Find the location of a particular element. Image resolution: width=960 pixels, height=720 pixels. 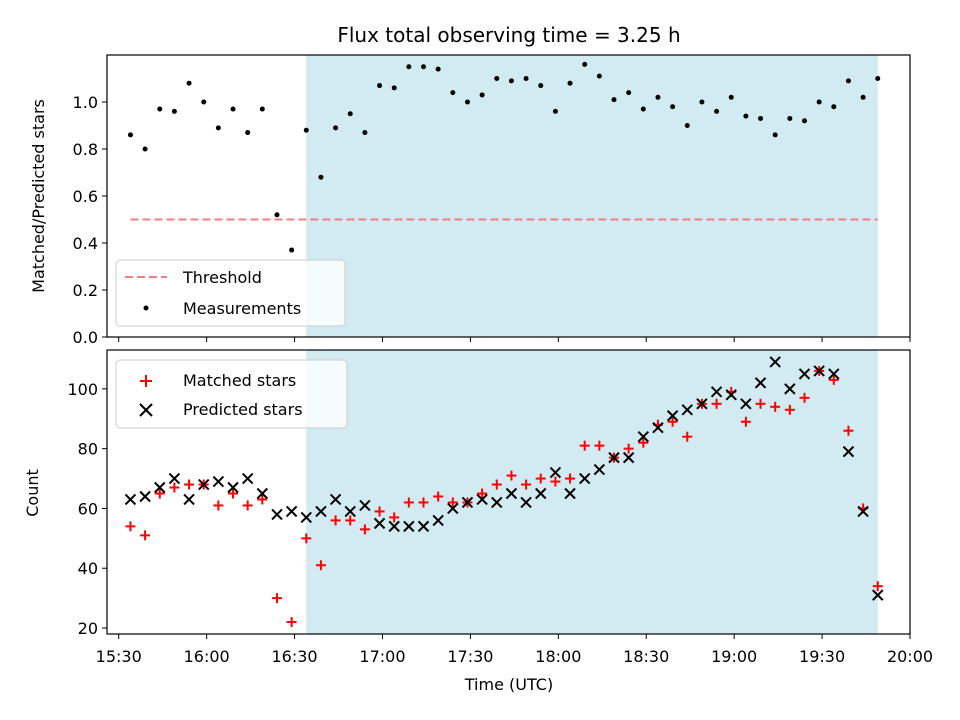

measurements-legend-swatch is located at coordinates (146, 308).